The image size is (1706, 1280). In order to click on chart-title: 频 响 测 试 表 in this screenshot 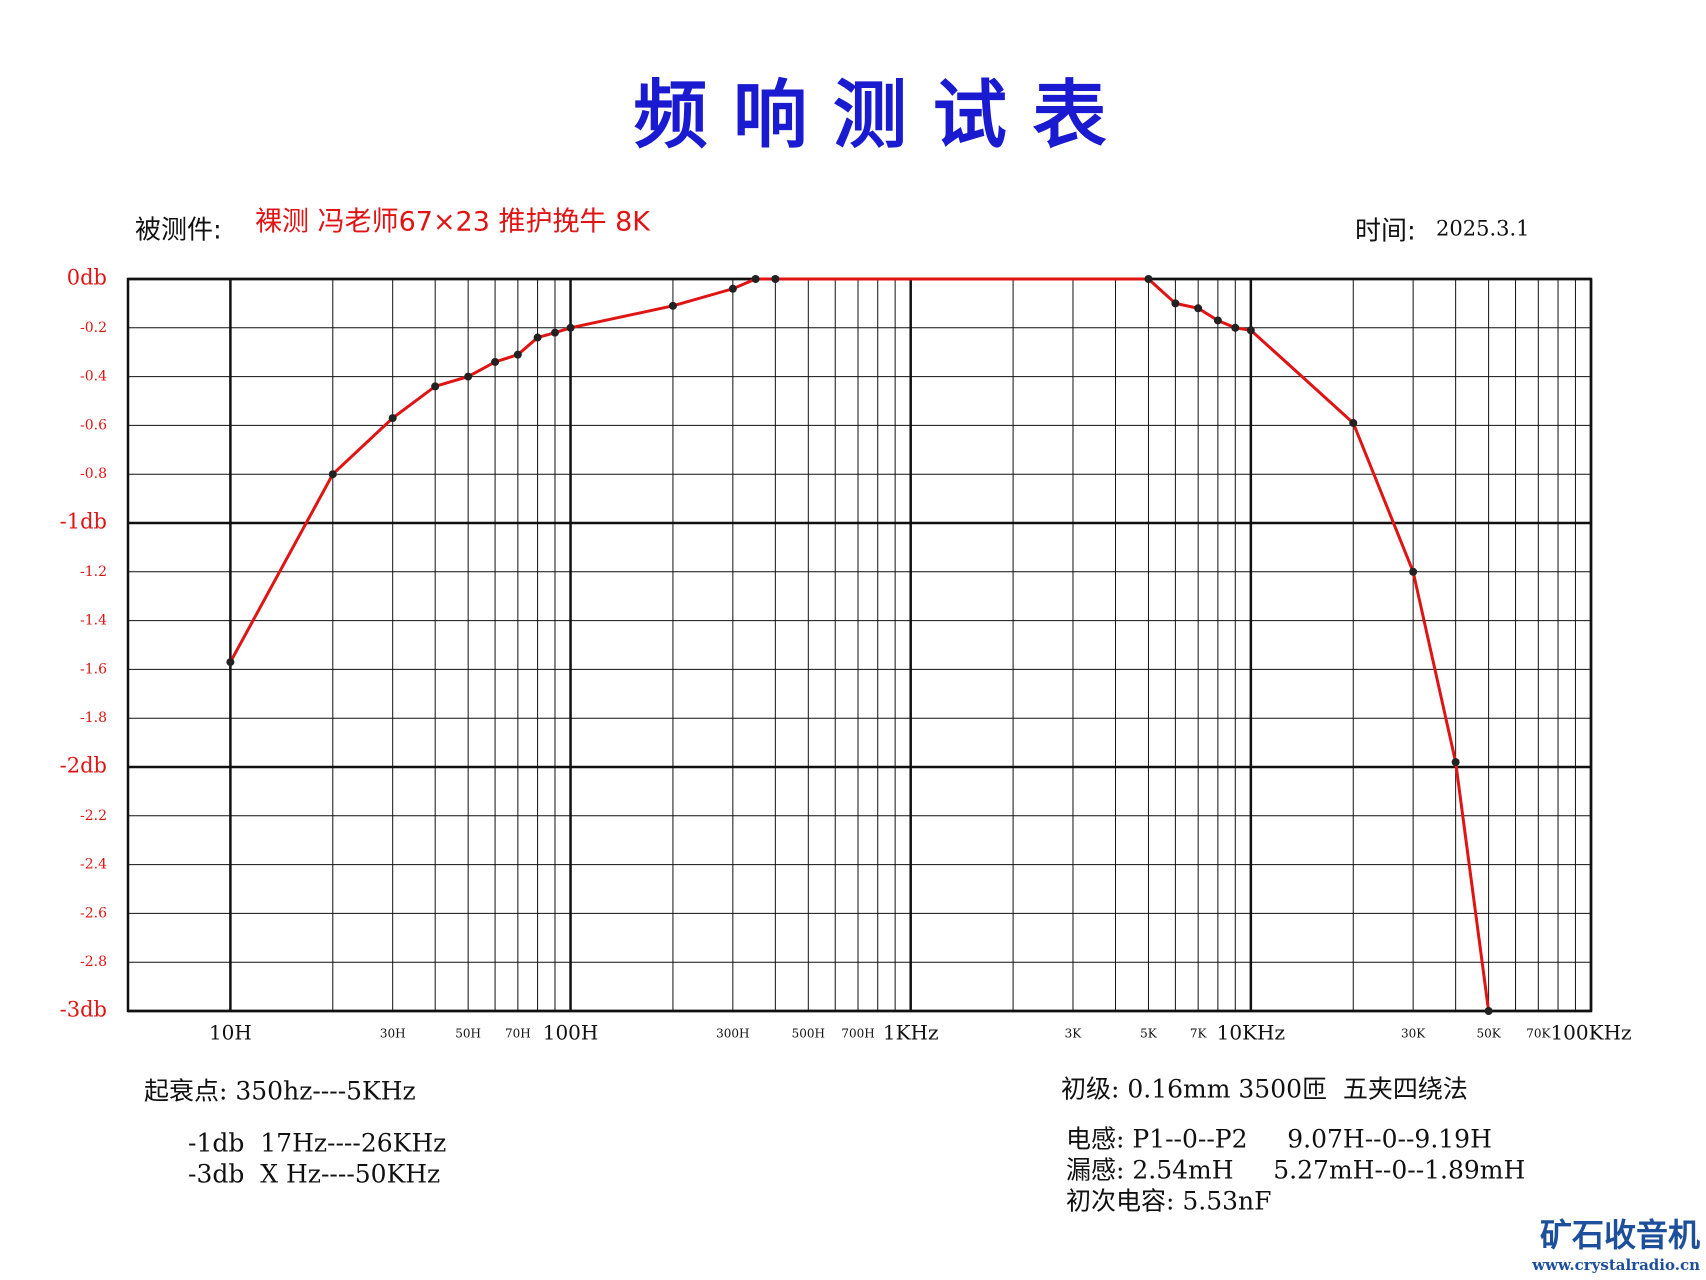, I will do `click(869, 116)`.